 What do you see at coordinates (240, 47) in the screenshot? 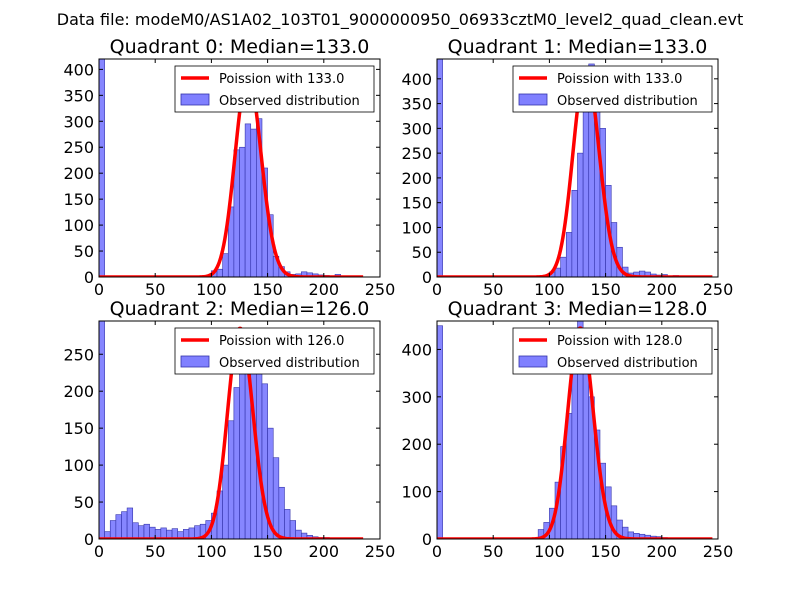
I see `subplot-title: Quadrant 0: Median=133.0` at bounding box center [240, 47].